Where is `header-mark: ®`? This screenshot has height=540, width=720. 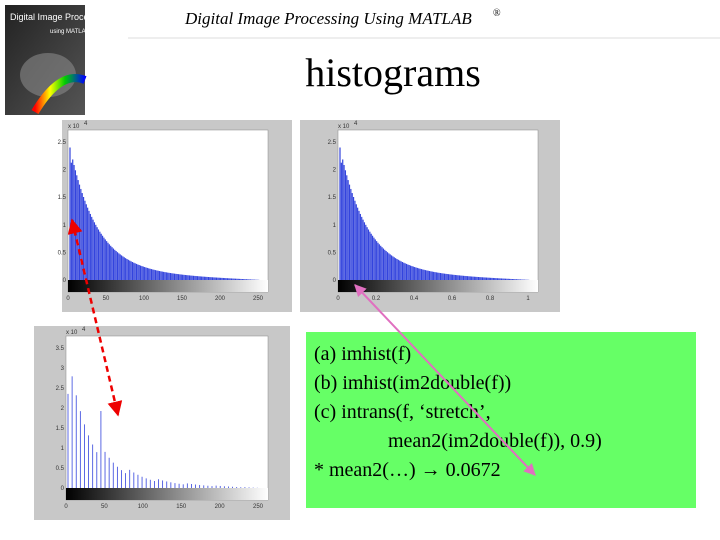 header-mark: ® is located at coordinates (497, 13).